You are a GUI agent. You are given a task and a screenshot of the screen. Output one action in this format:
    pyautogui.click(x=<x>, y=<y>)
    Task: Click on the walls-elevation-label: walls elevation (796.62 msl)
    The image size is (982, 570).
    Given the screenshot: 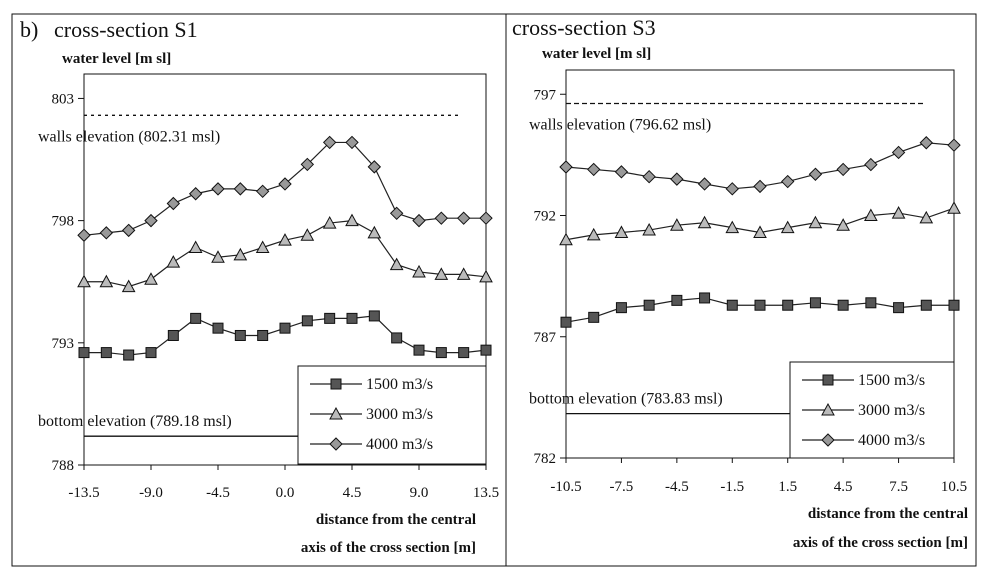 What is the action you would take?
    pyautogui.click(x=620, y=124)
    